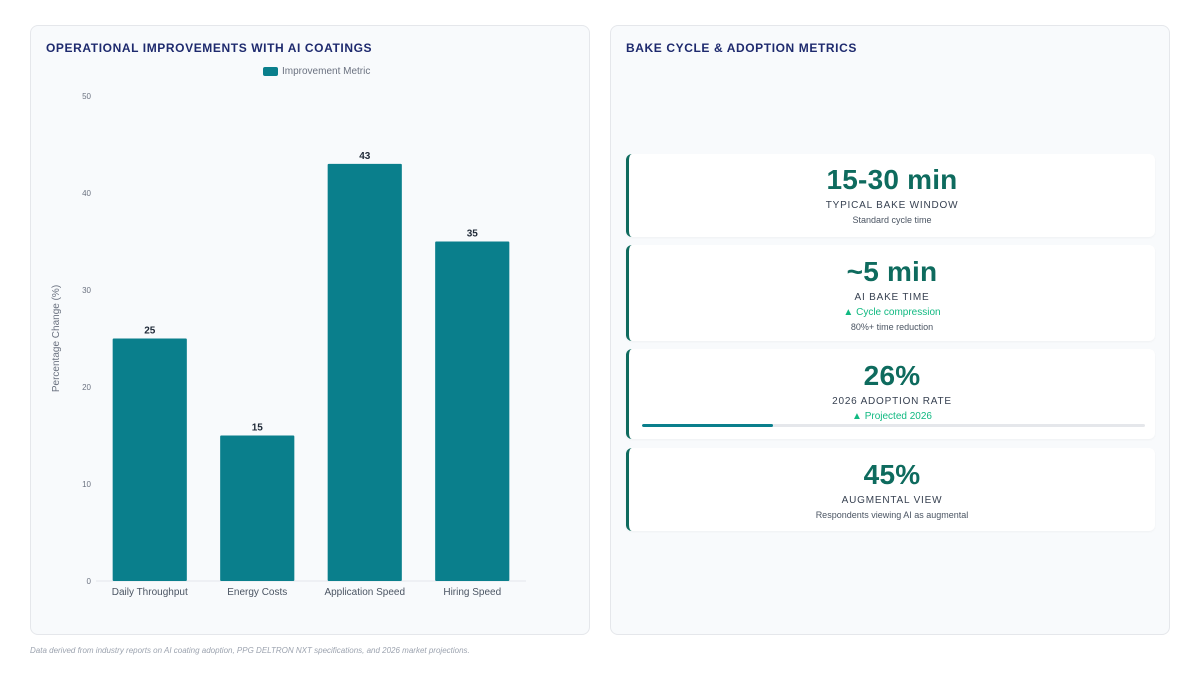 The width and height of the screenshot is (1200, 675). What do you see at coordinates (364, 592) in the screenshot?
I see `x-tick-label: Application Speed` at bounding box center [364, 592].